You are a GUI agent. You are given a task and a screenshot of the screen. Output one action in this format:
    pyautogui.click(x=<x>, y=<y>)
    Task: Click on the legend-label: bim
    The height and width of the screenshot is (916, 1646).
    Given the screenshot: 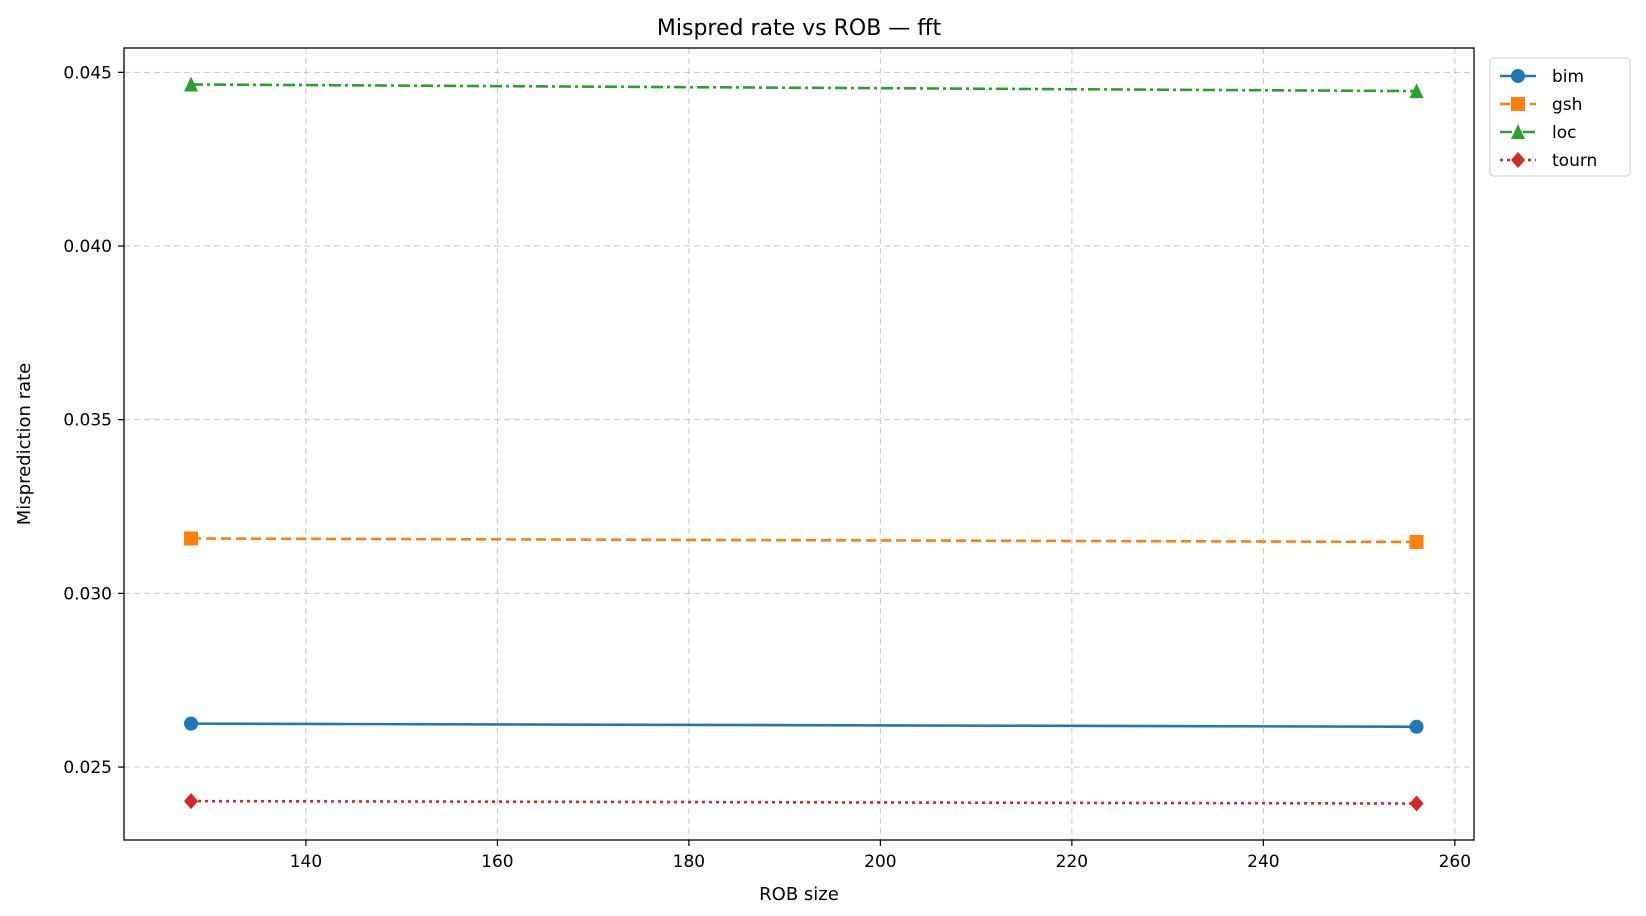 What is the action you would take?
    pyautogui.click(x=1568, y=77)
    